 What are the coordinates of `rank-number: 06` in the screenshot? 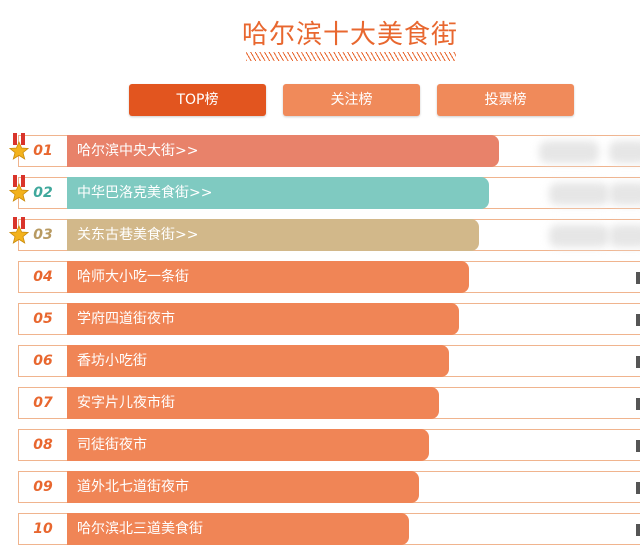 It's located at (43, 361).